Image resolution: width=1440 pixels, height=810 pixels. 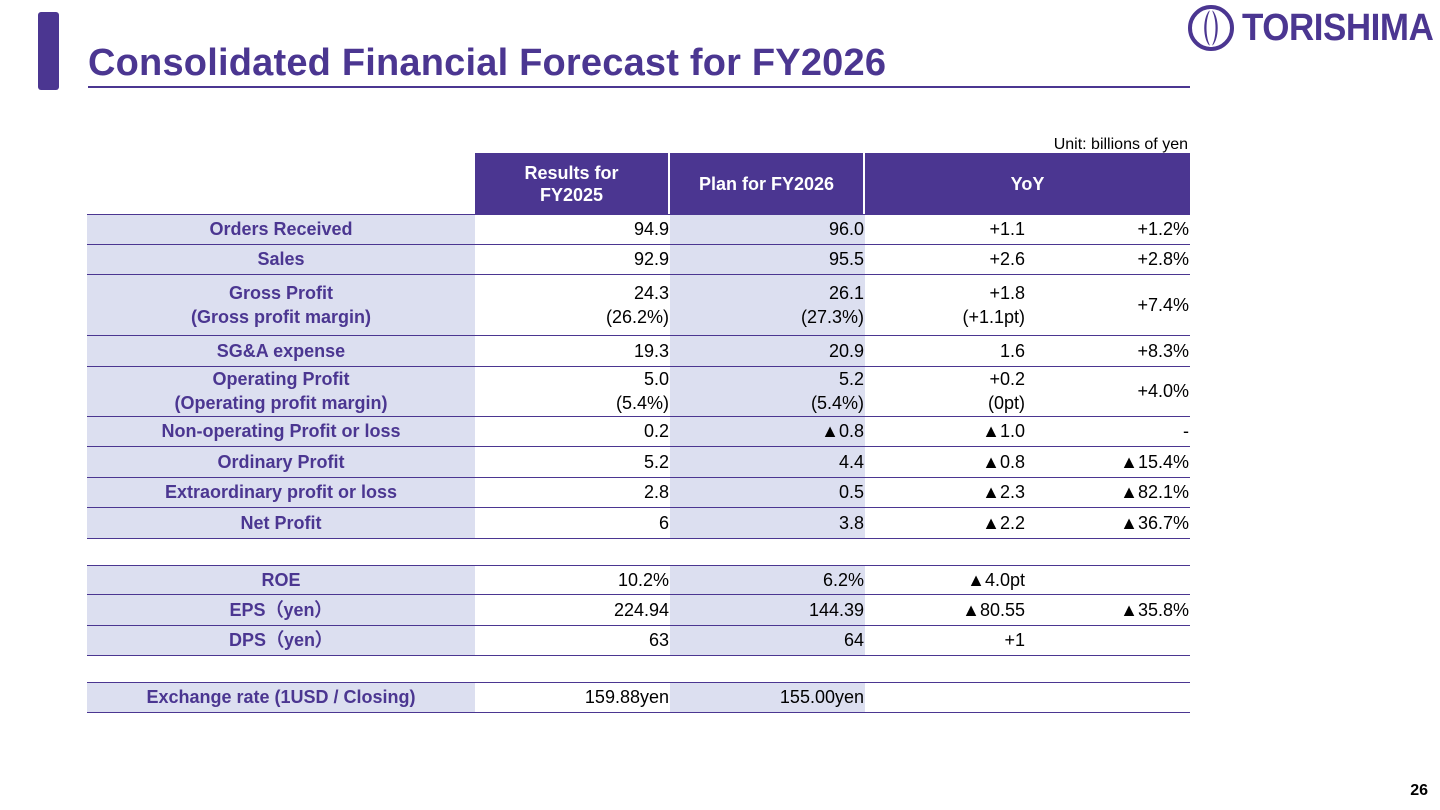 What do you see at coordinates (641, 609) in the screenshot?
I see `cell-results-fy2025-line: 224.94` at bounding box center [641, 609].